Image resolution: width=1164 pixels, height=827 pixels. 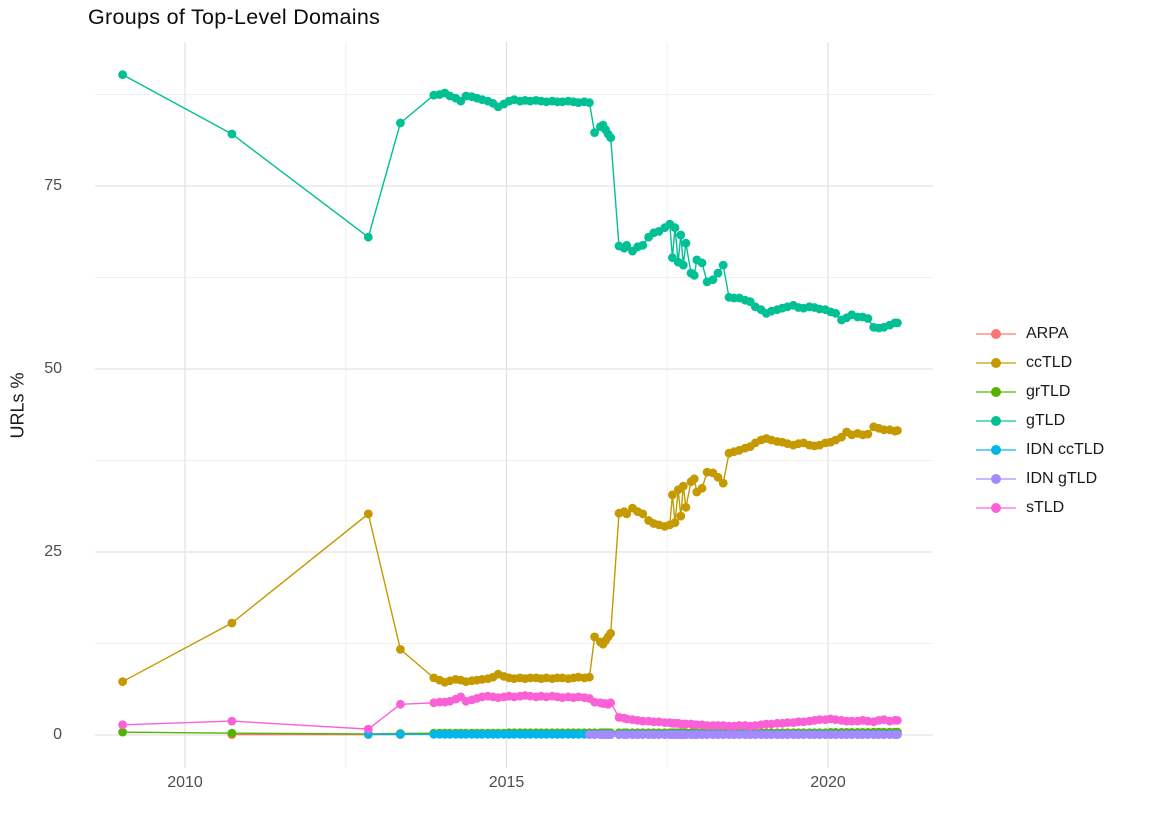 I want to click on legend: ARPA ccTLD grTLD gTLD IDN ccTLD IDN gTLD sTLD, so click(x=1040, y=420).